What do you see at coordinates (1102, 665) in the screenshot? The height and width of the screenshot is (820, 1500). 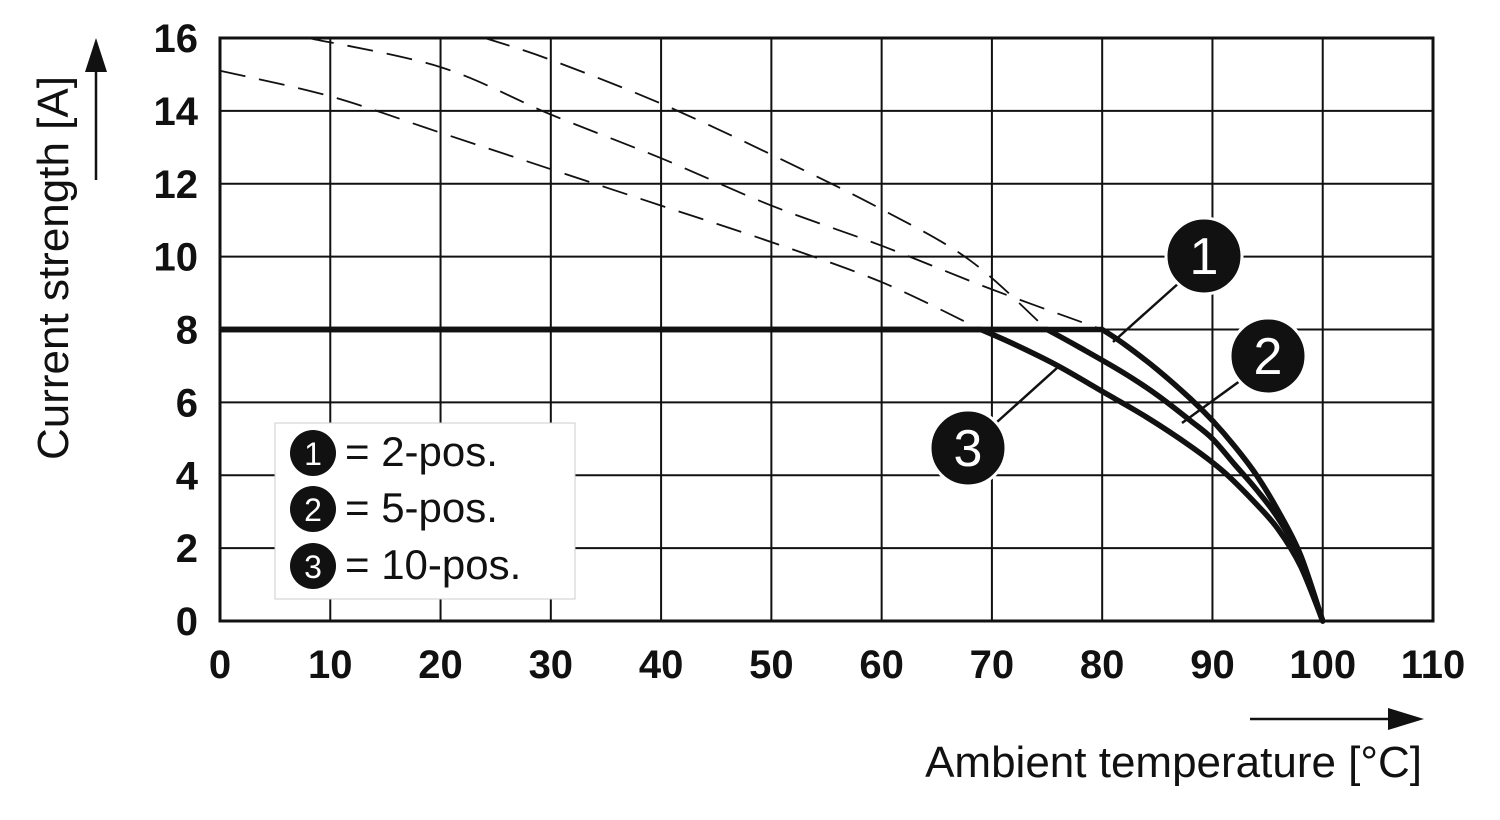 I see `x-tick-label-80: 80` at bounding box center [1102, 665].